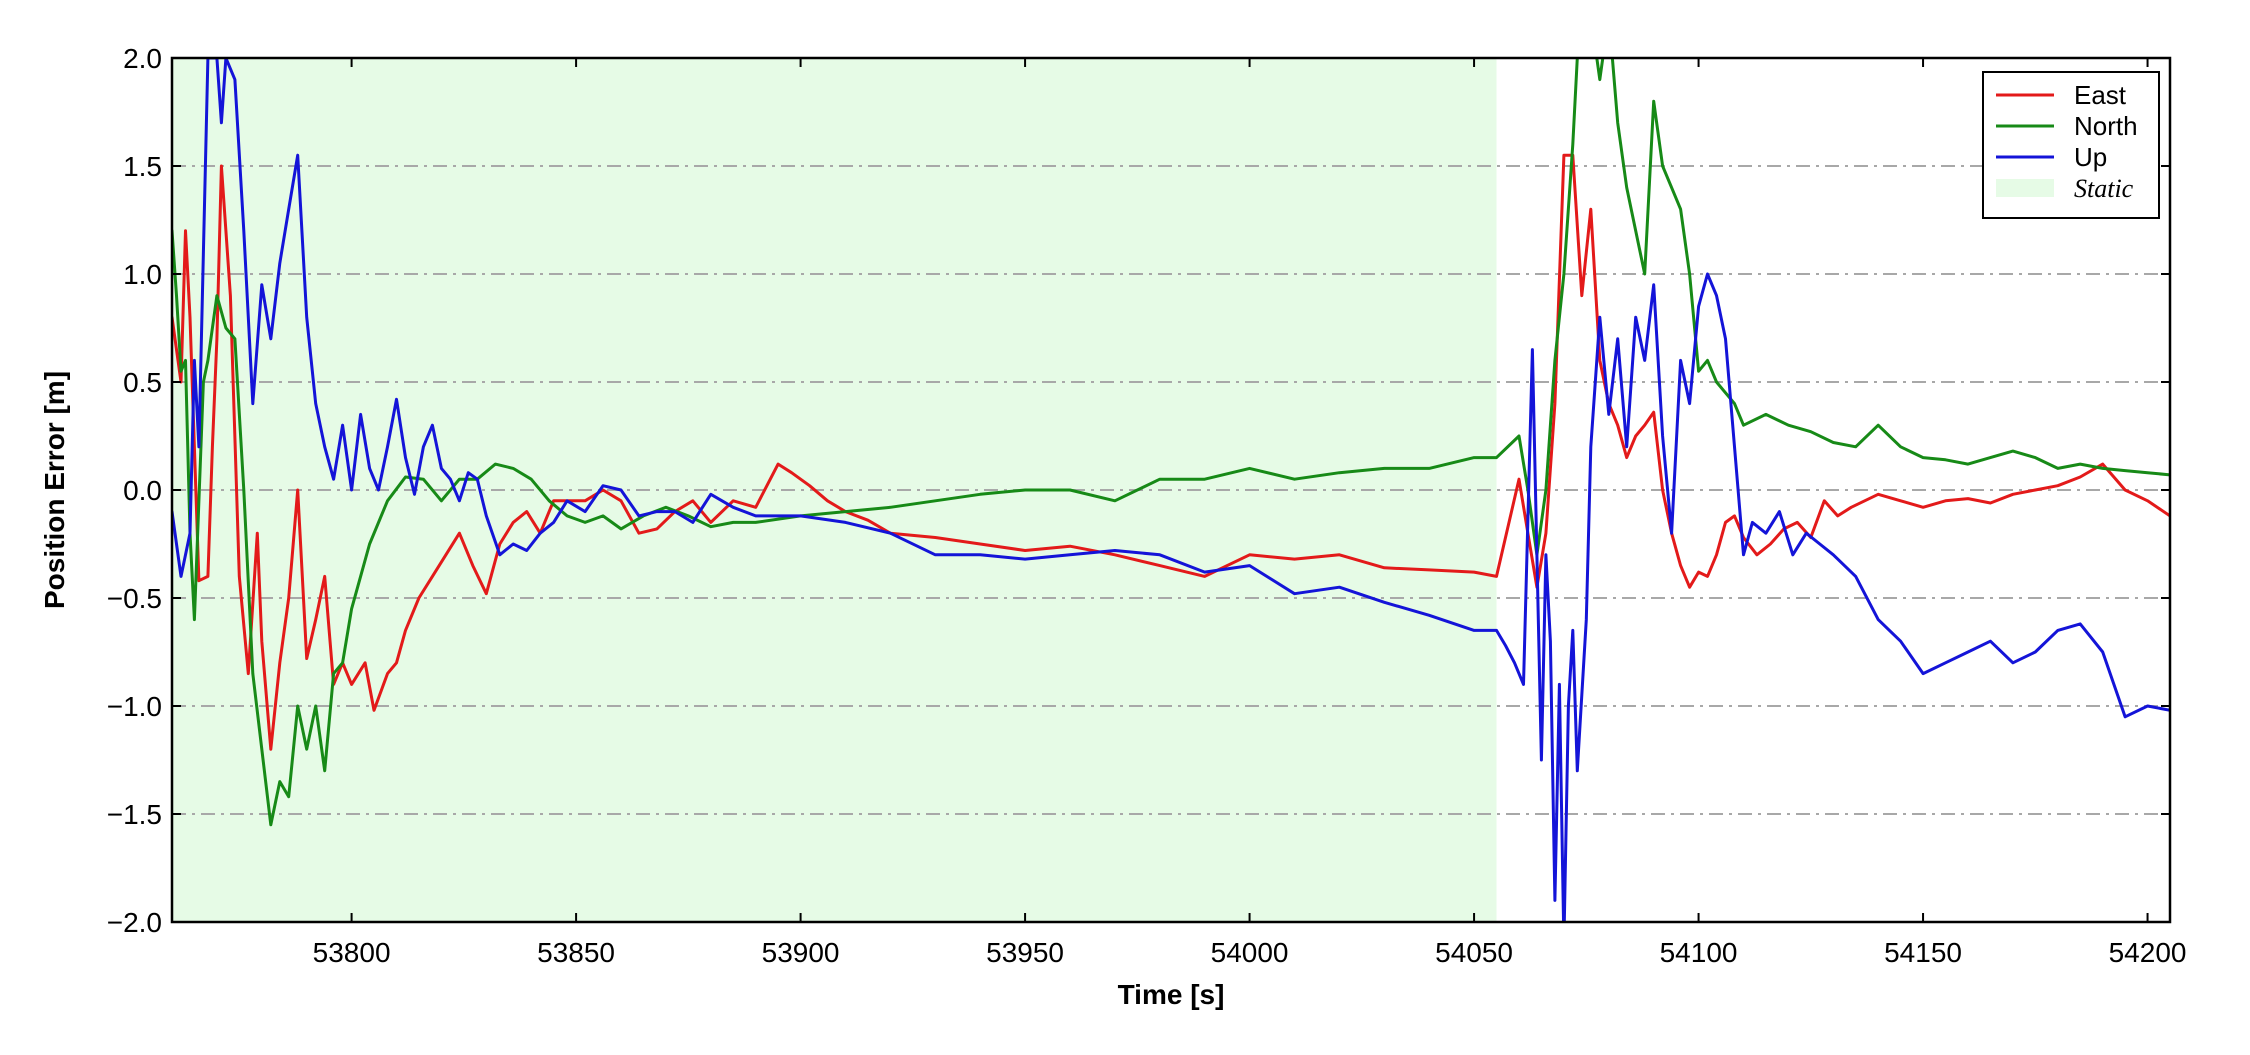  I want to click on y-tick-label: −1.5, so click(134, 814).